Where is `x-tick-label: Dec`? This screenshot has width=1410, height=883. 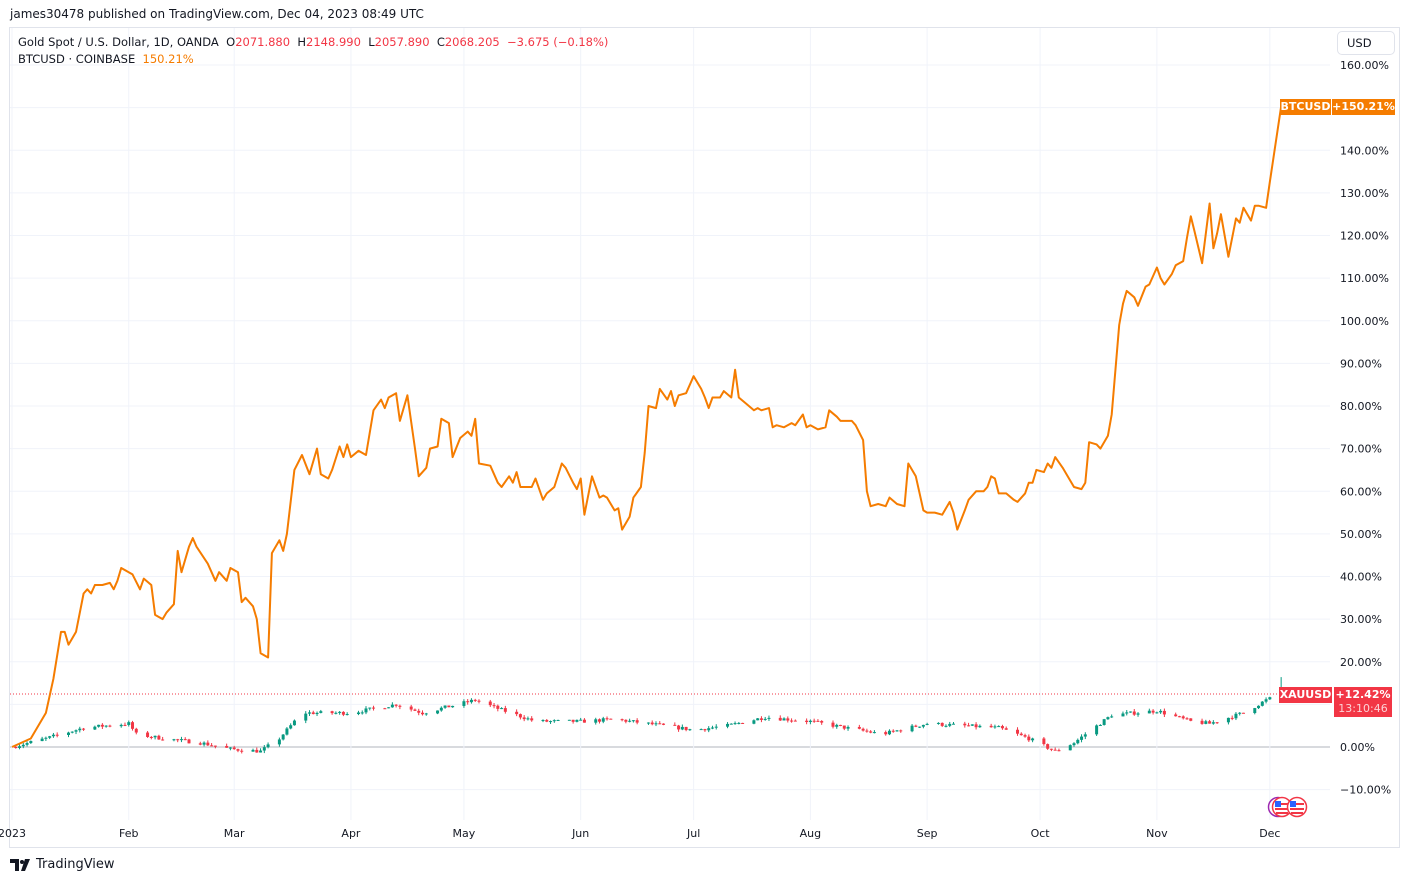 x-tick-label: Dec is located at coordinates (1269, 833).